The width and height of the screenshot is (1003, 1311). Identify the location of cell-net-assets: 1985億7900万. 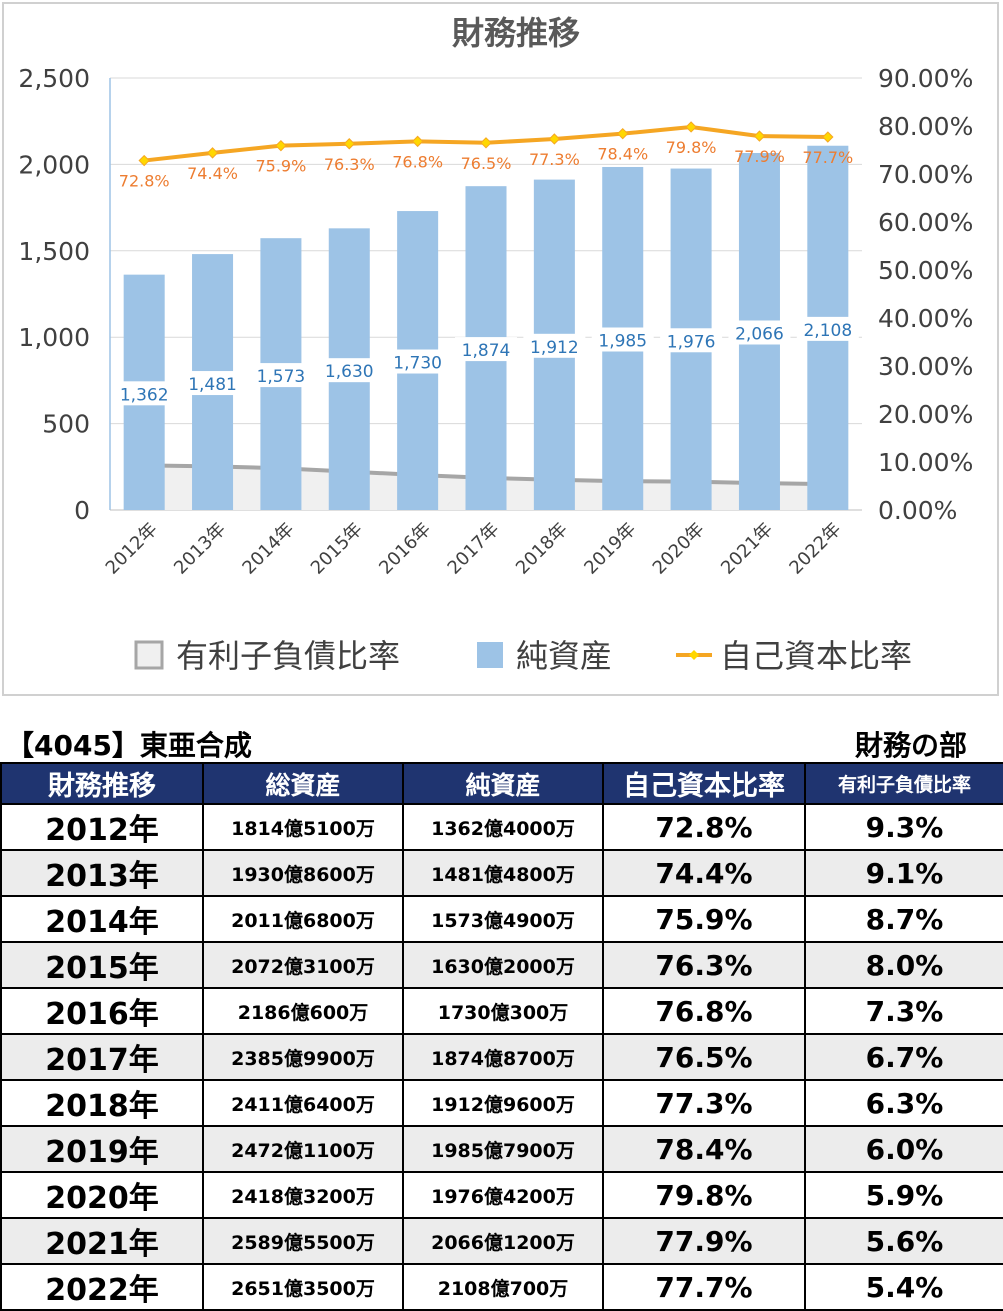
(503, 1149).